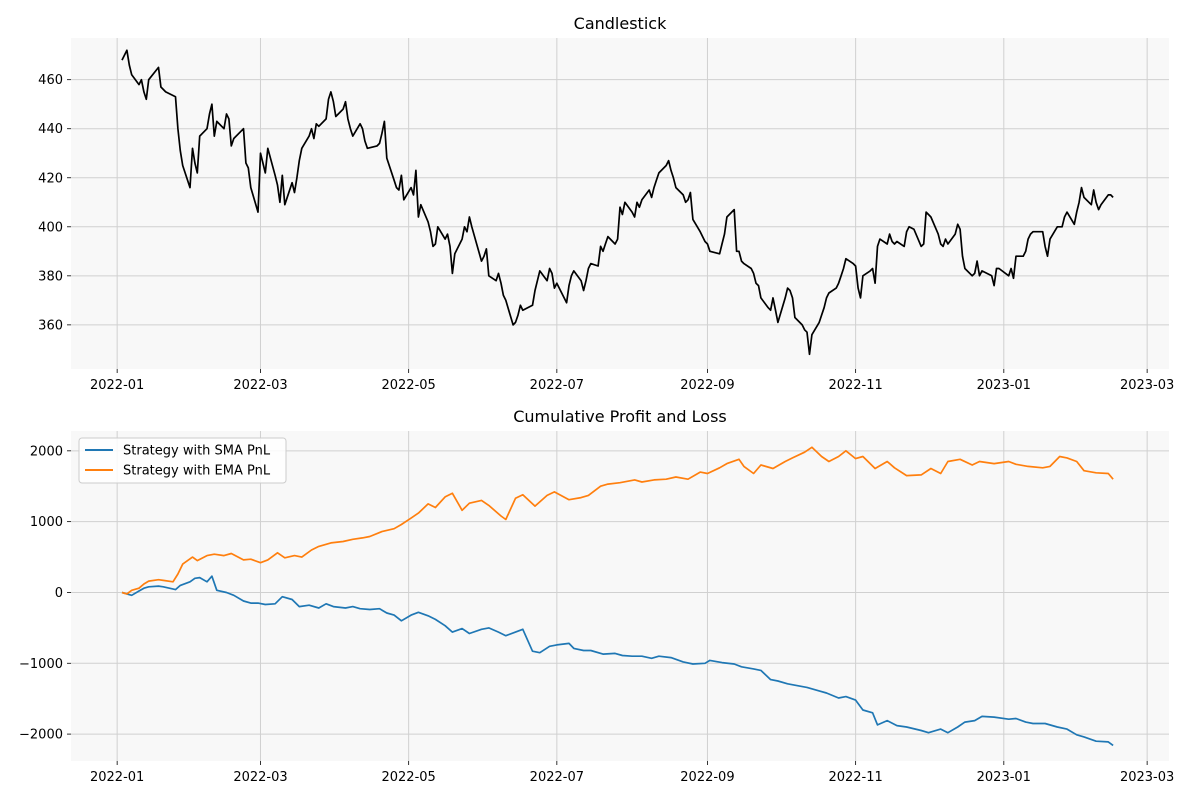 This screenshot has height=804, width=1200. Describe the element at coordinates (46, 451) in the screenshot. I see `pnl-y-tick-label: 2000` at that location.